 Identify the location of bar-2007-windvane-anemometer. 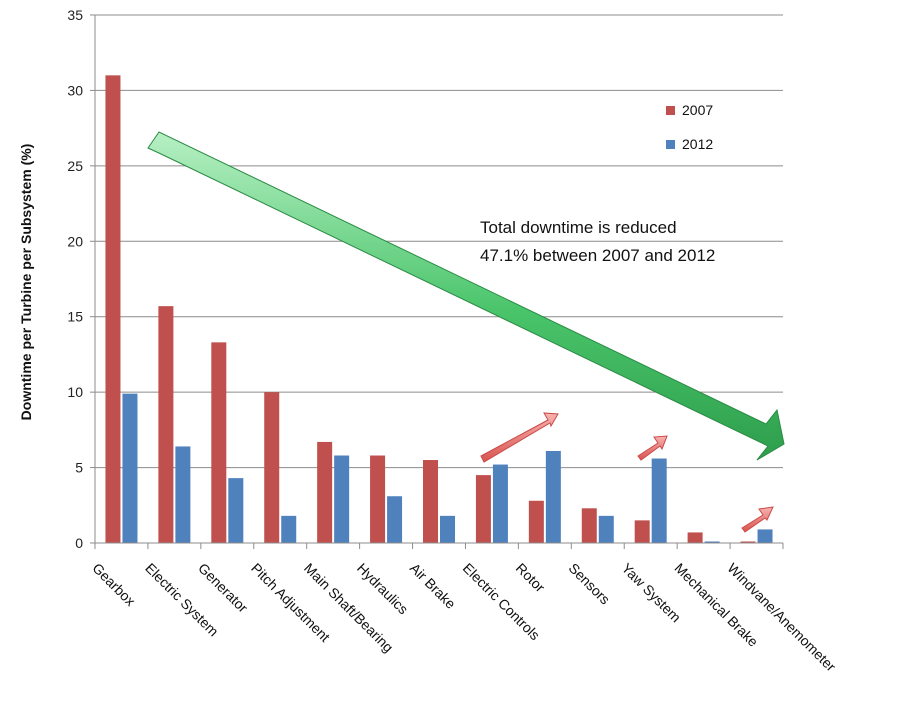
(748, 542).